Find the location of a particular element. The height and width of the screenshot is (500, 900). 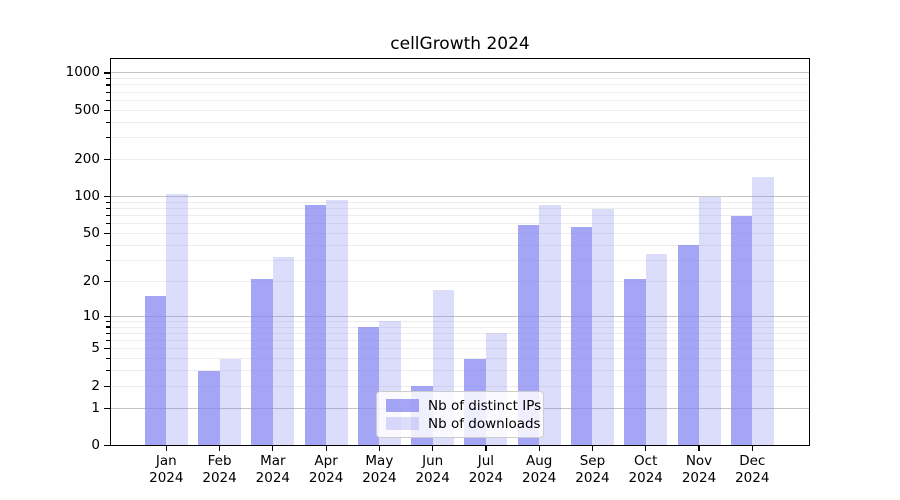

x-tick-label: Dec 2024 is located at coordinates (752, 469).